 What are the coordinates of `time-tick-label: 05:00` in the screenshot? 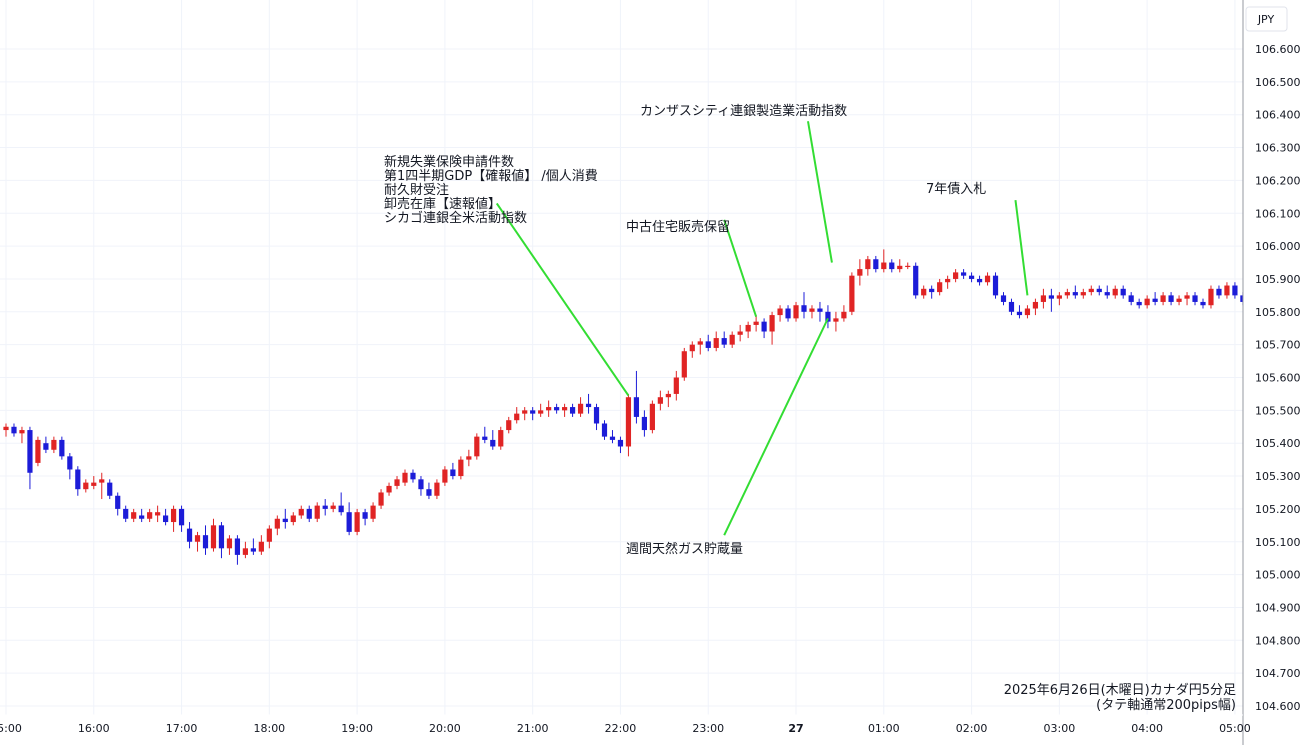 It's located at (1235, 728).